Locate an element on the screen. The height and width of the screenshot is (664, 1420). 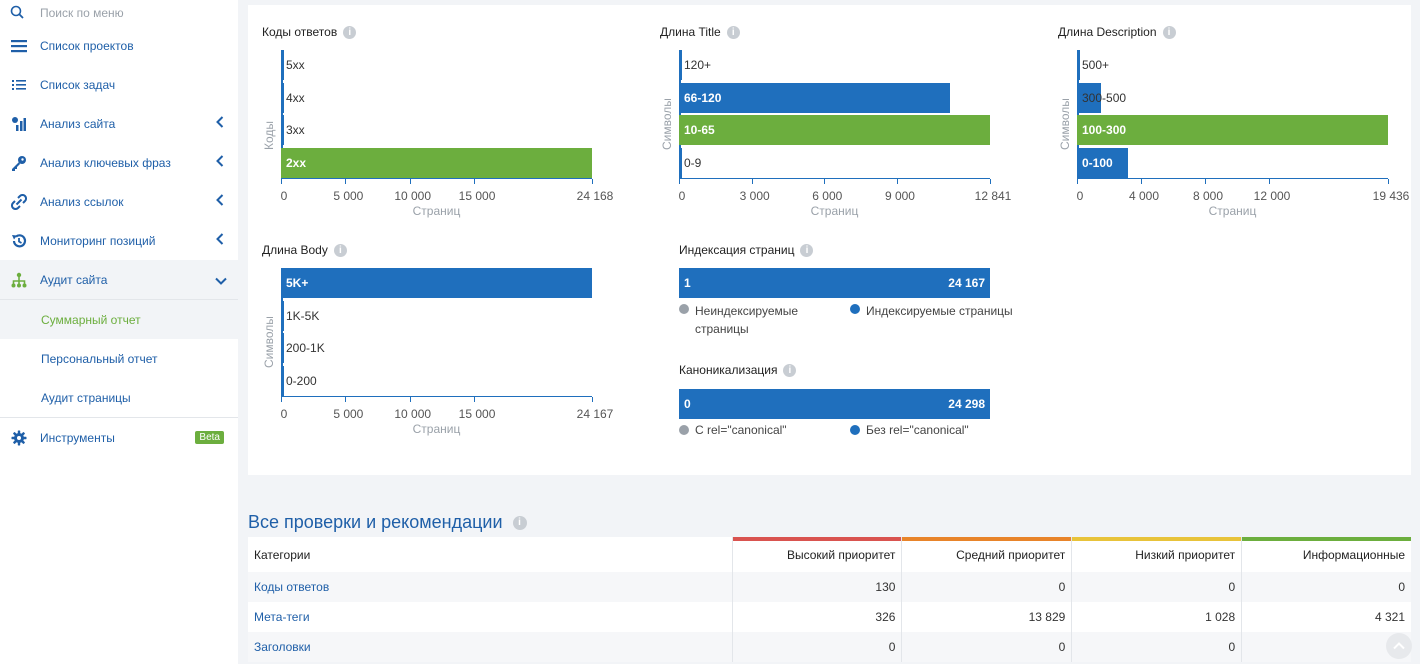
bar-category-label: 200-1K is located at coordinates (305, 348).